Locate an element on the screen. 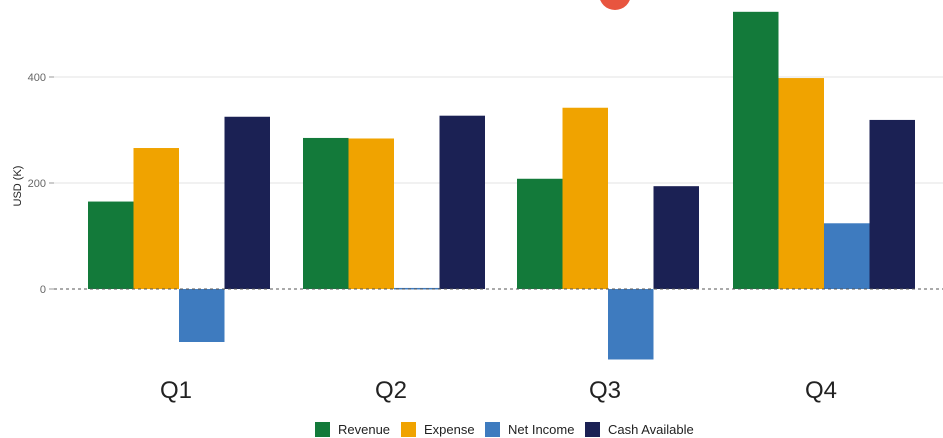 This screenshot has height=438, width=943. bar-net-income-q3 is located at coordinates (631, 324).